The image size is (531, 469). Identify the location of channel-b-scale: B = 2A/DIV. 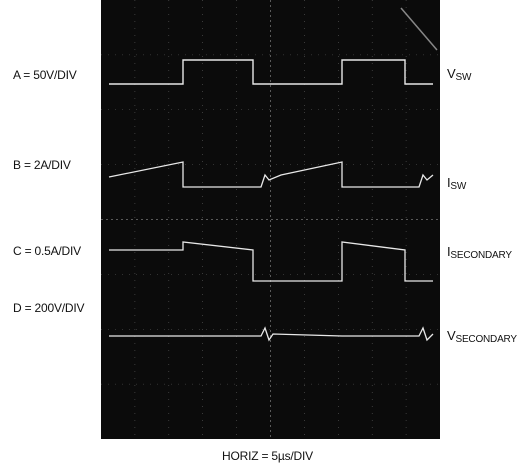
(42, 165).